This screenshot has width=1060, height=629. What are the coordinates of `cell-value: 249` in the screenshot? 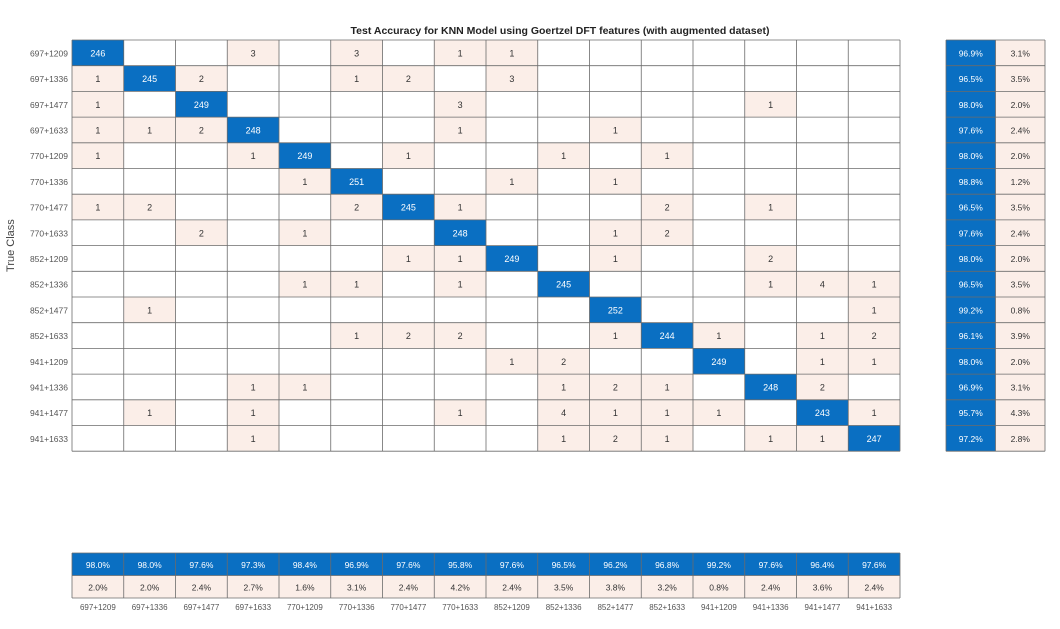 It's located at (718, 362).